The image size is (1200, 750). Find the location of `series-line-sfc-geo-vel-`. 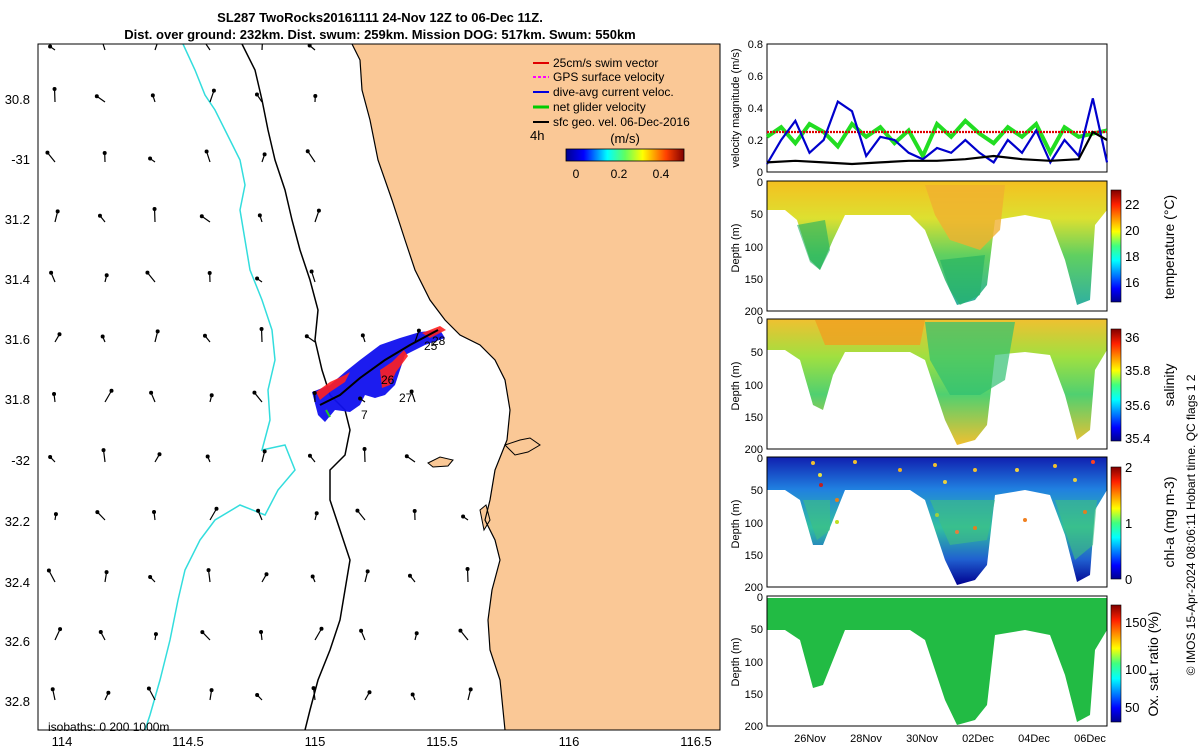

series-line-sfc-geo-vel- is located at coordinates (937, 148).